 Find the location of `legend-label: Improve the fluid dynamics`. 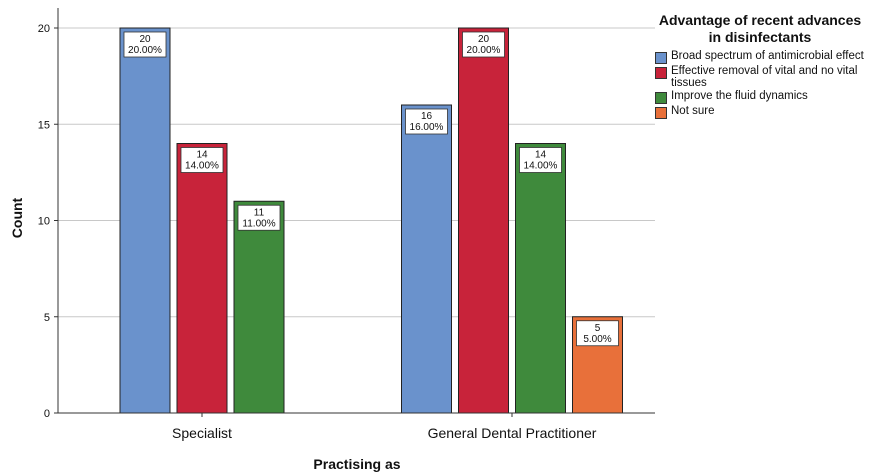

legend-label: Improve the fluid dynamics is located at coordinates (739, 96).